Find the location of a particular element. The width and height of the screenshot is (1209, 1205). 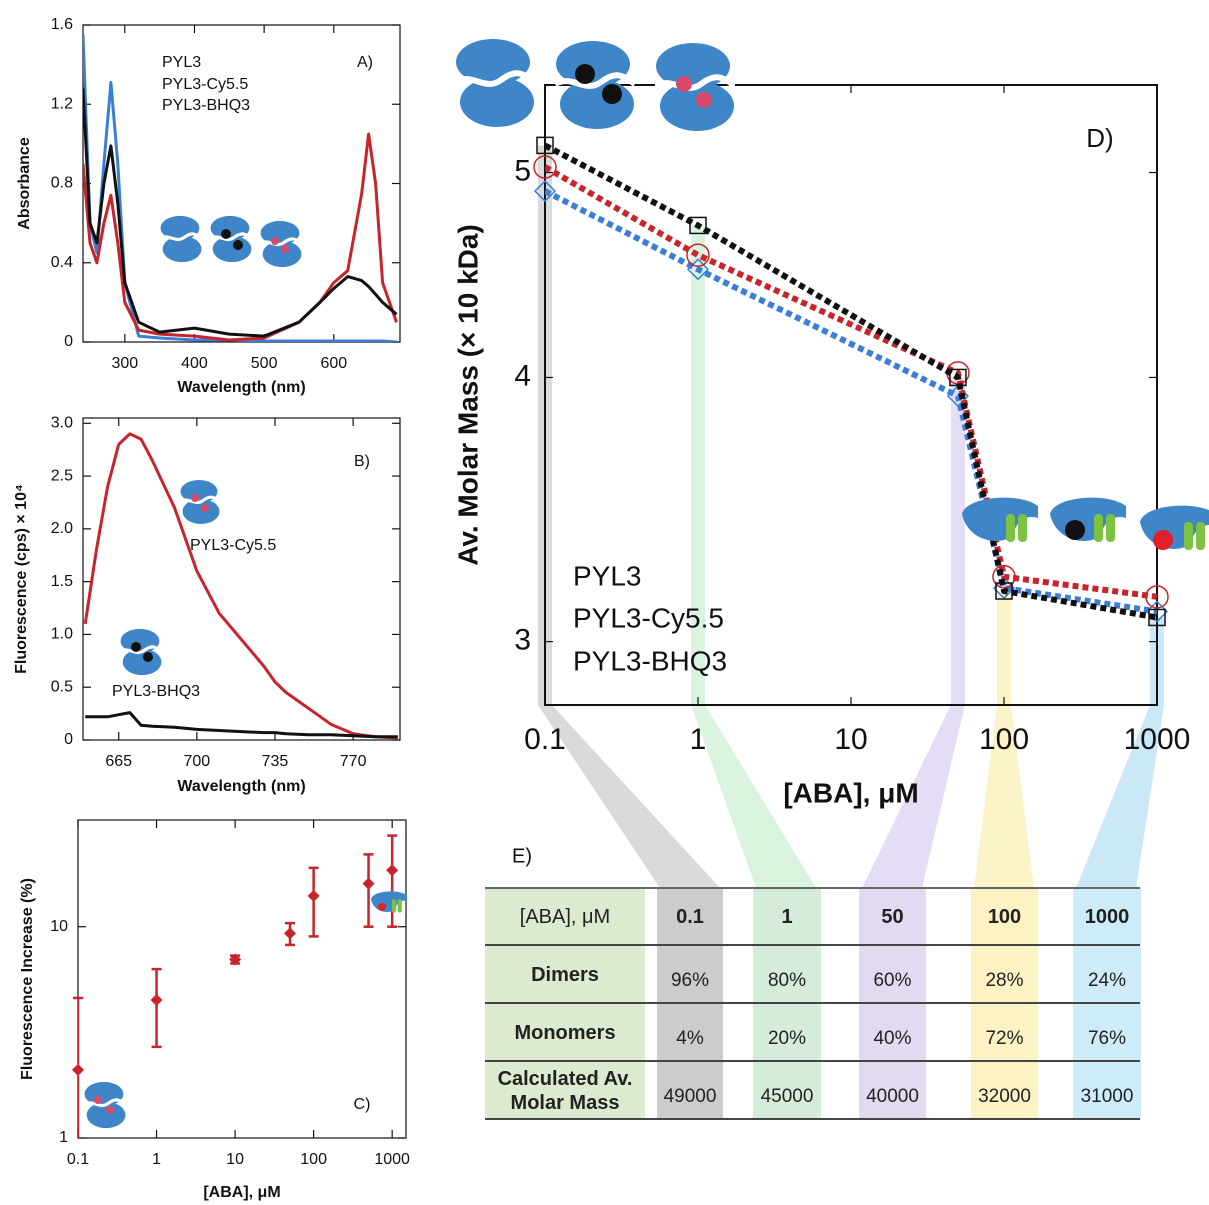

table-cell: 20% is located at coordinates (787, 1038).